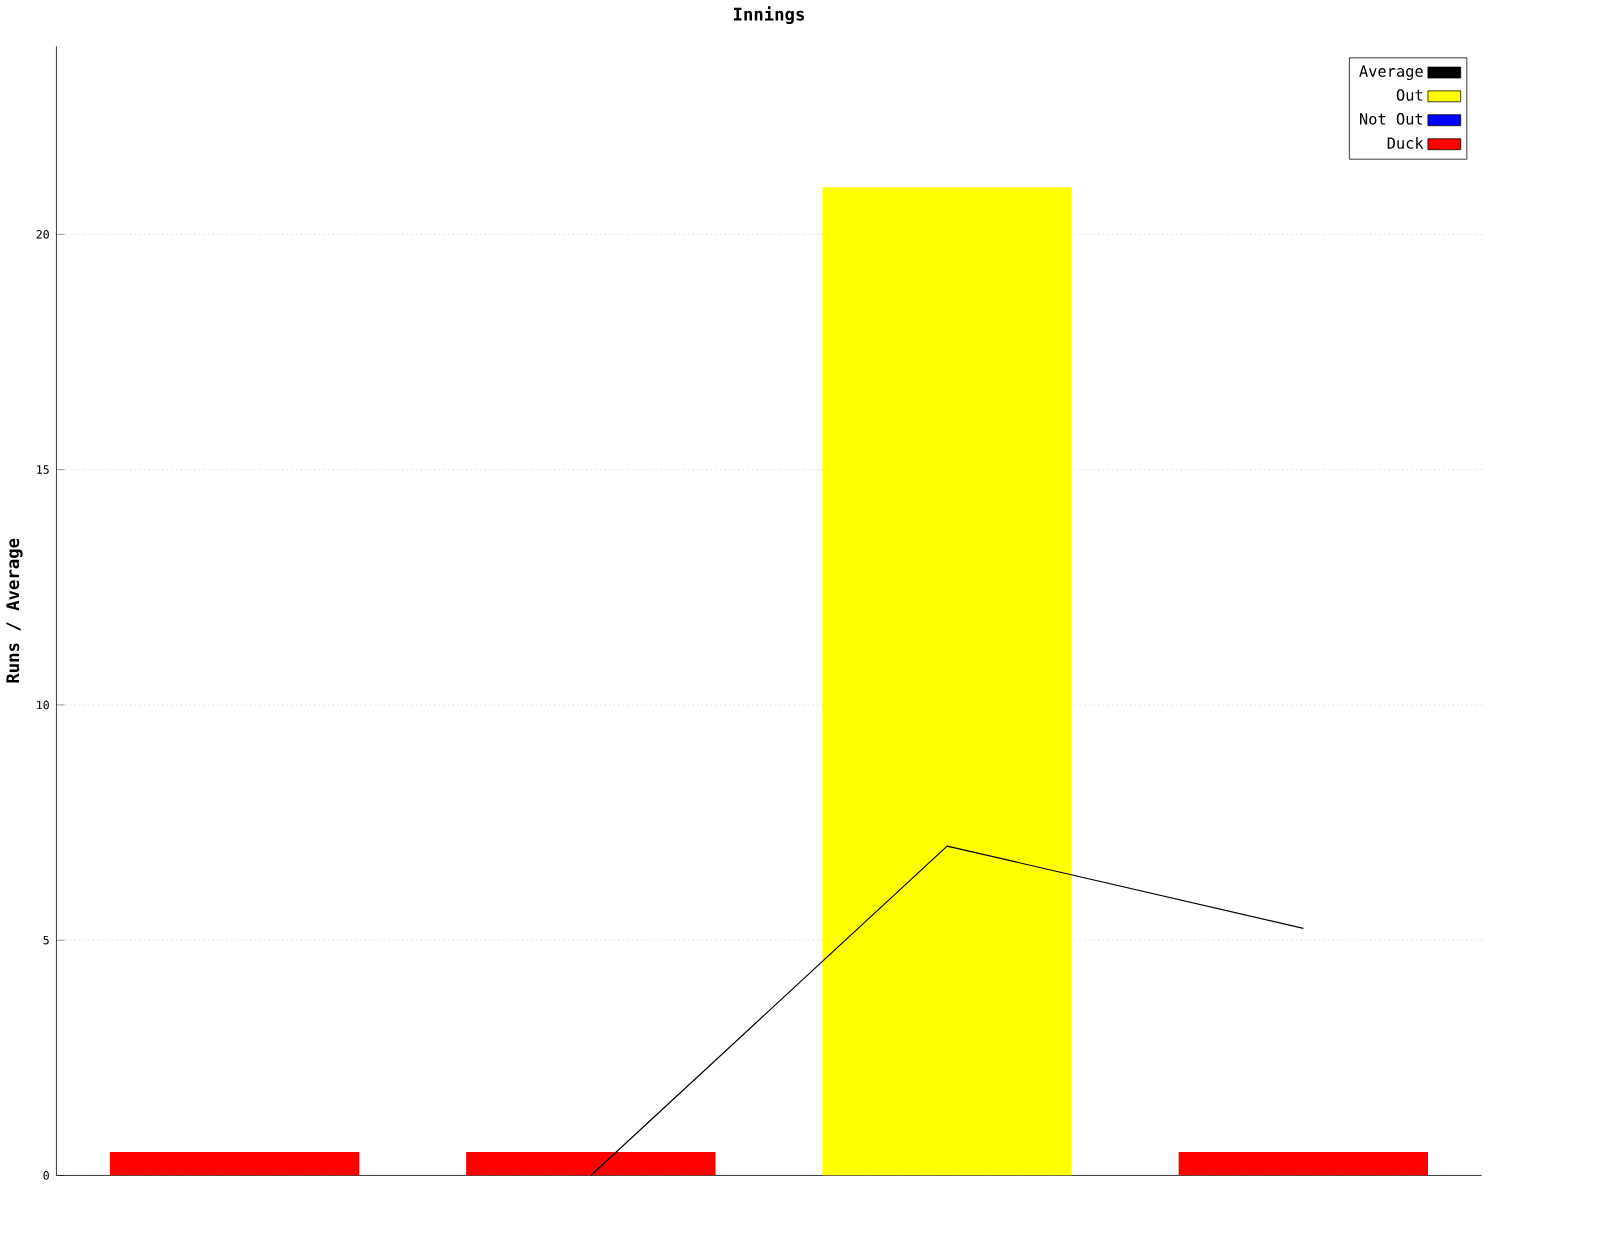  What do you see at coordinates (14, 610) in the screenshot?
I see `y-axis-title: Runs / Average` at bounding box center [14, 610].